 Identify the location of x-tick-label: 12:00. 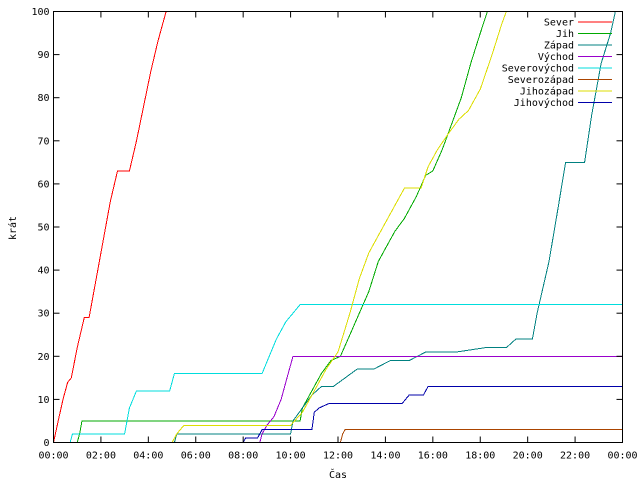
(338, 456).